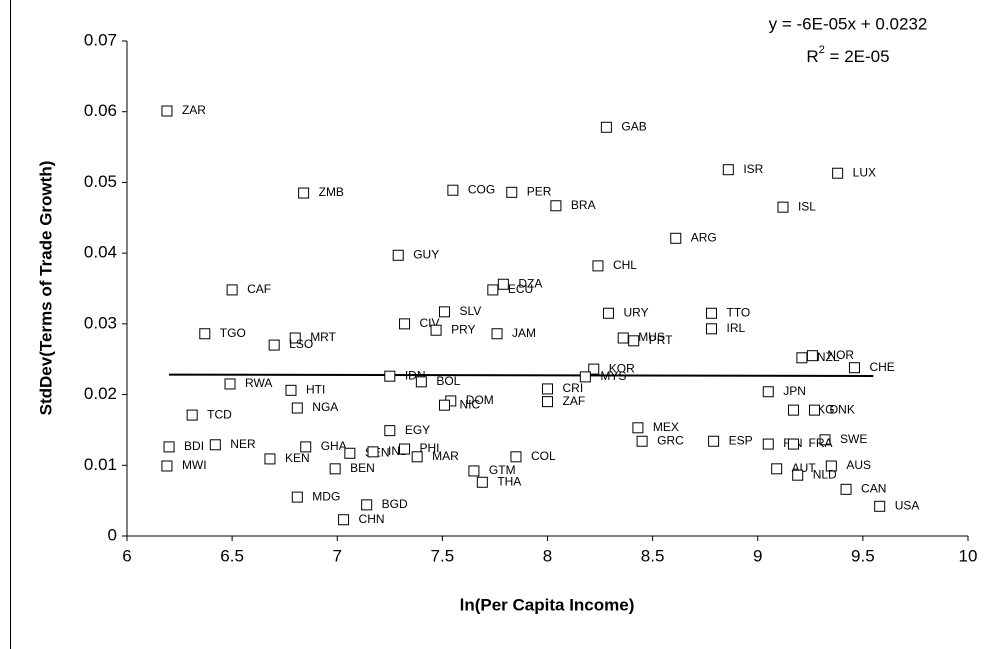 The image size is (999, 649). I want to click on point-label: COG, so click(481, 189).